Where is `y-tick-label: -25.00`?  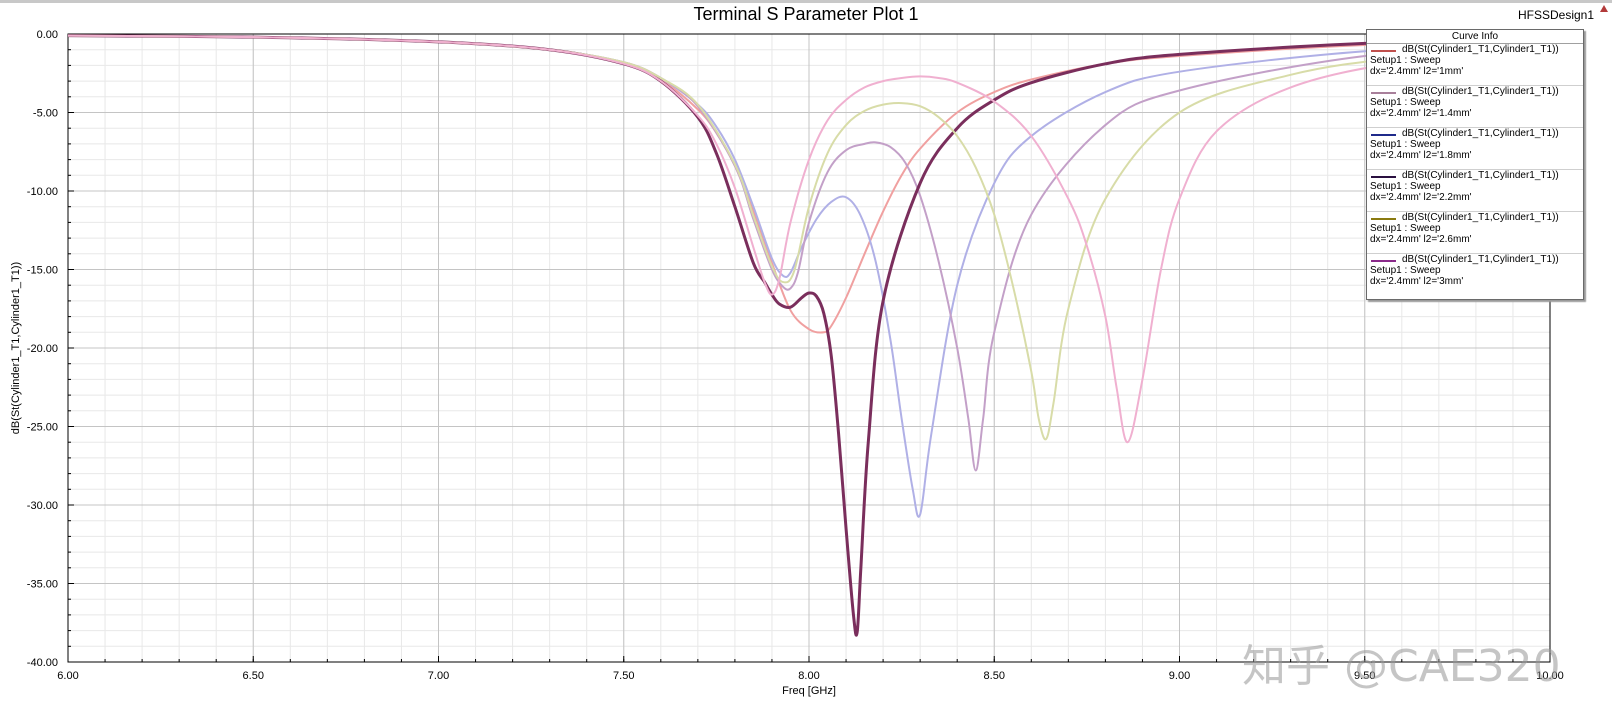
y-tick-label: -25.00 is located at coordinates (42, 428).